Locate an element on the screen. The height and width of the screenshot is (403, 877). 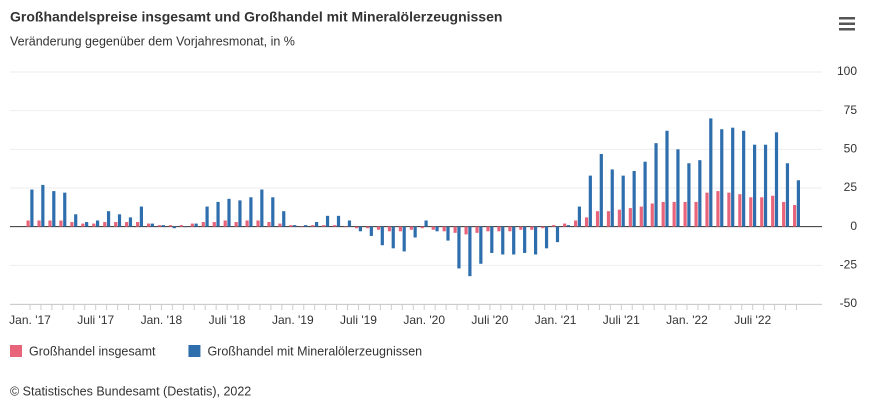
x-tick-label: Jan. '18 is located at coordinates (162, 320).